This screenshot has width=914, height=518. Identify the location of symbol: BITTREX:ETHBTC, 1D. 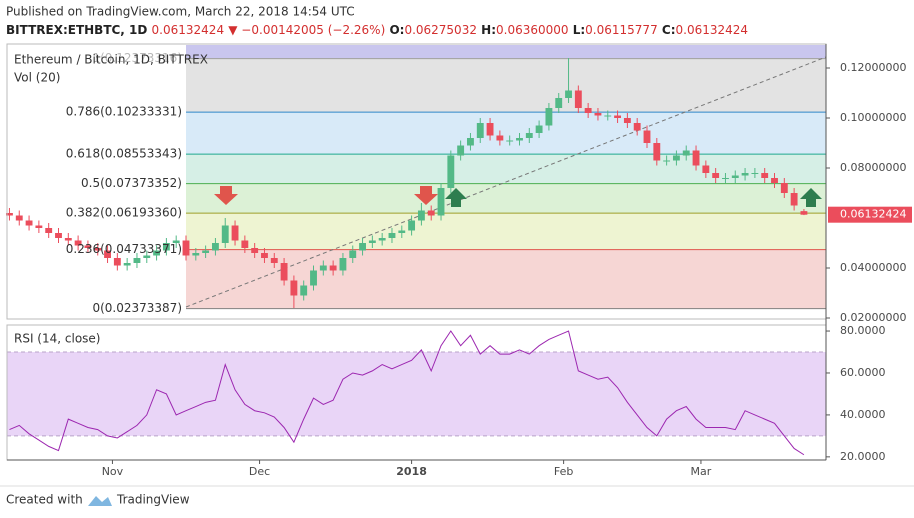
(76, 30).